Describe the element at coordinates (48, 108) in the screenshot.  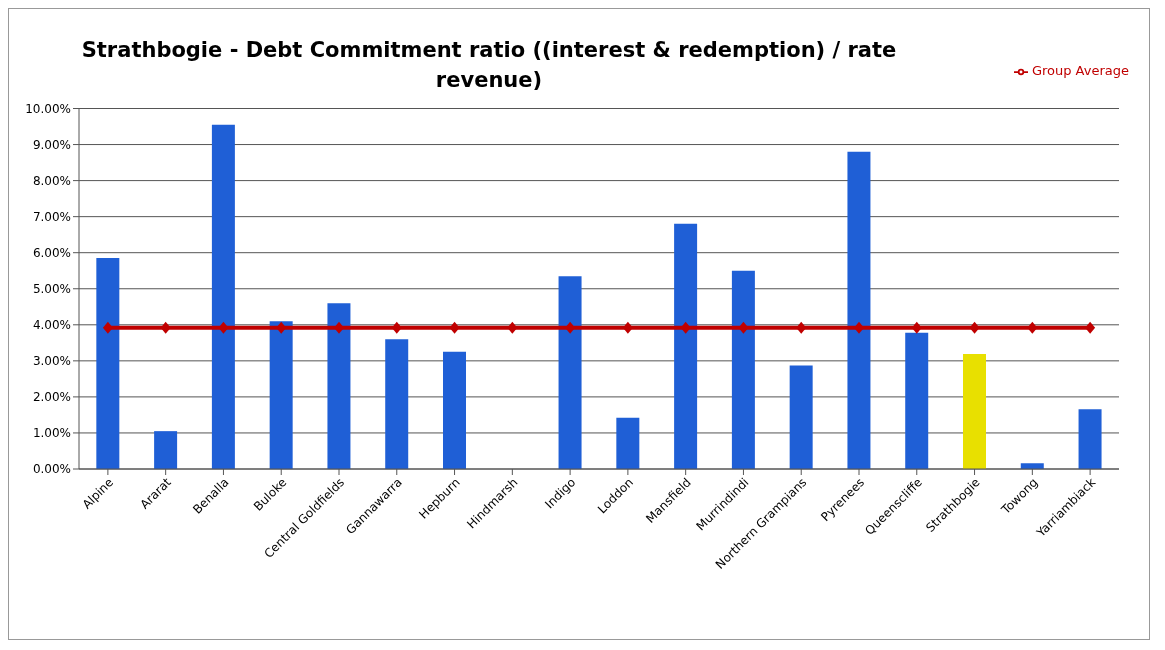
I see `y-tick-label: 10.00%` at that location.